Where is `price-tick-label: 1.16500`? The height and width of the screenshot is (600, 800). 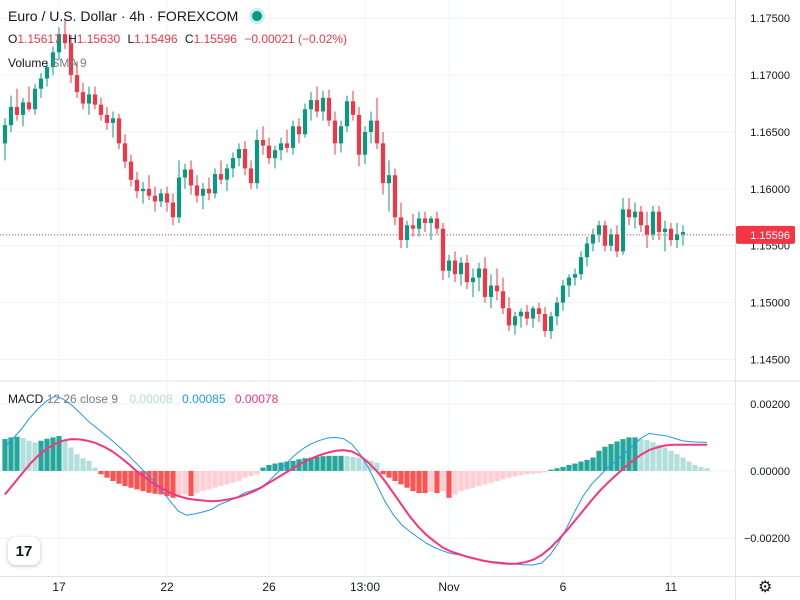 price-tick-label: 1.16500 is located at coordinates (770, 133).